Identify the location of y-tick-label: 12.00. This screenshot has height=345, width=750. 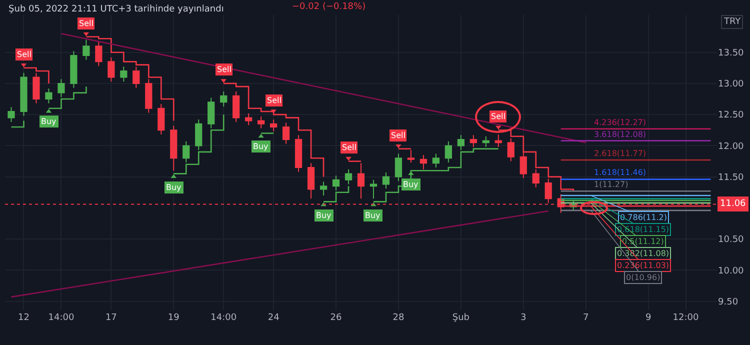
(731, 147).